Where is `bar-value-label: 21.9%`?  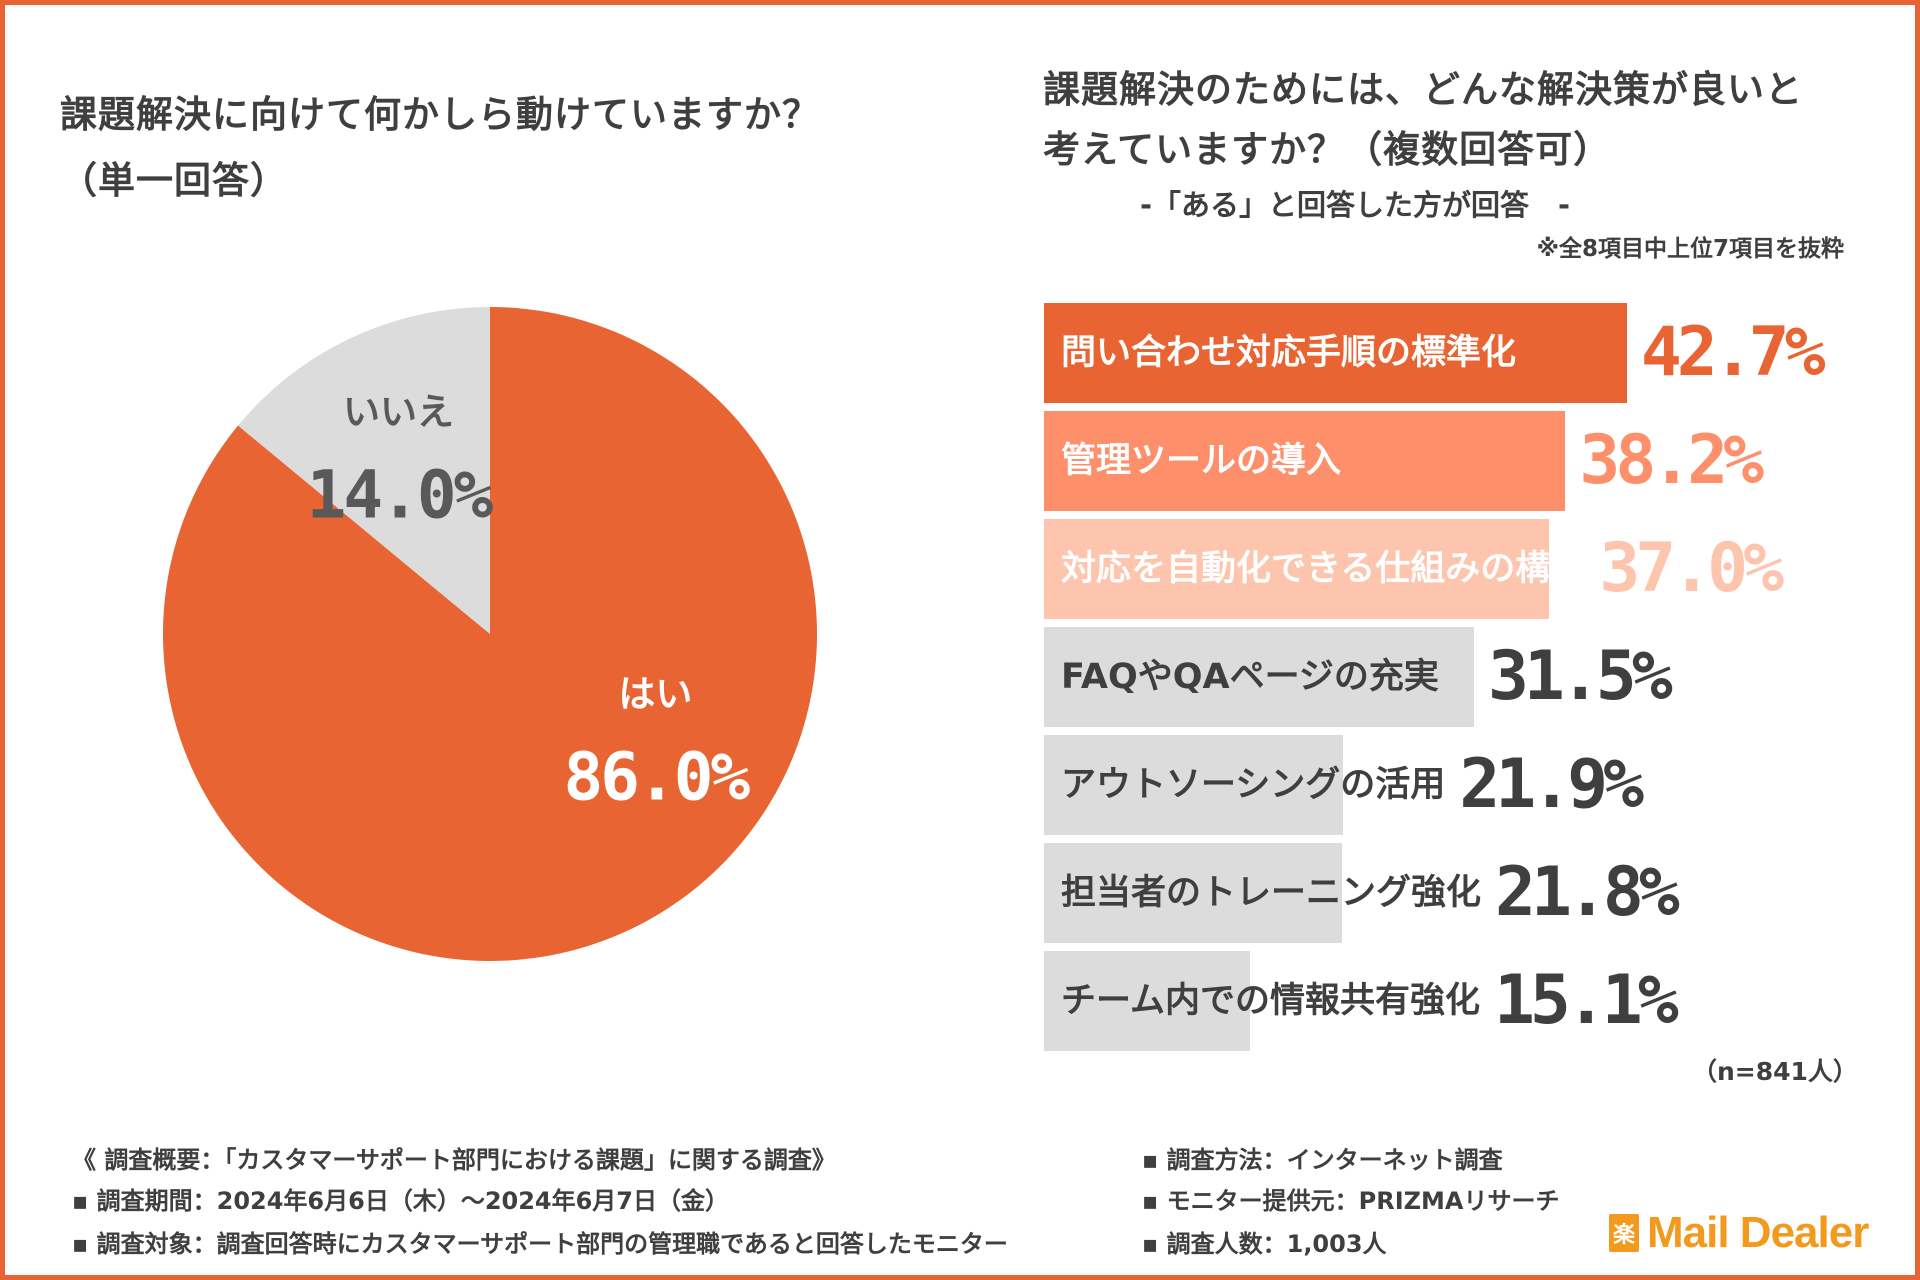 bar-value-label: 21.9% is located at coordinates (1551, 784).